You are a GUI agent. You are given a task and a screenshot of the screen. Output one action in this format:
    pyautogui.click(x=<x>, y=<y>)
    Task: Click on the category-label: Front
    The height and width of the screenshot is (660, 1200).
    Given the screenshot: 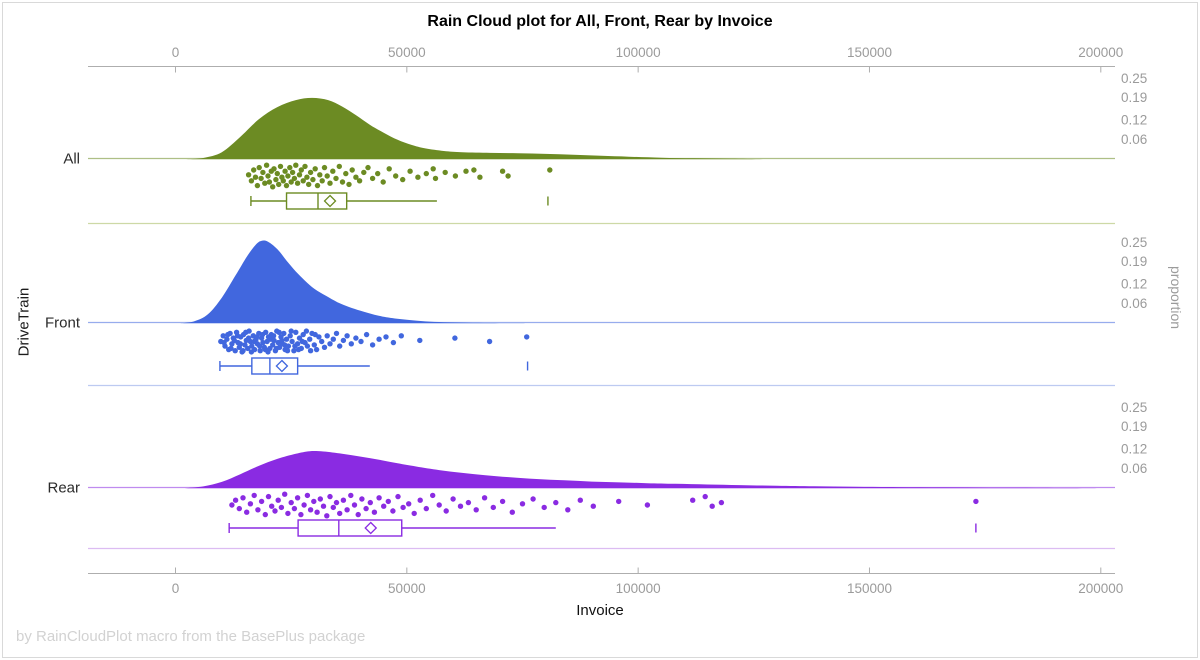 What is the action you would take?
    pyautogui.click(x=63, y=323)
    